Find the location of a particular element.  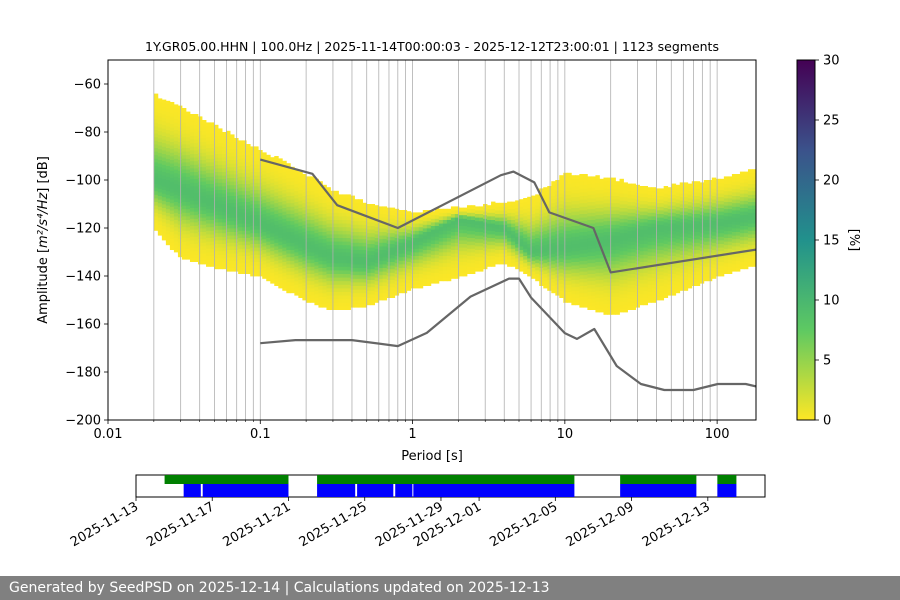

x-axis-label: Period [s] is located at coordinates (432, 456).